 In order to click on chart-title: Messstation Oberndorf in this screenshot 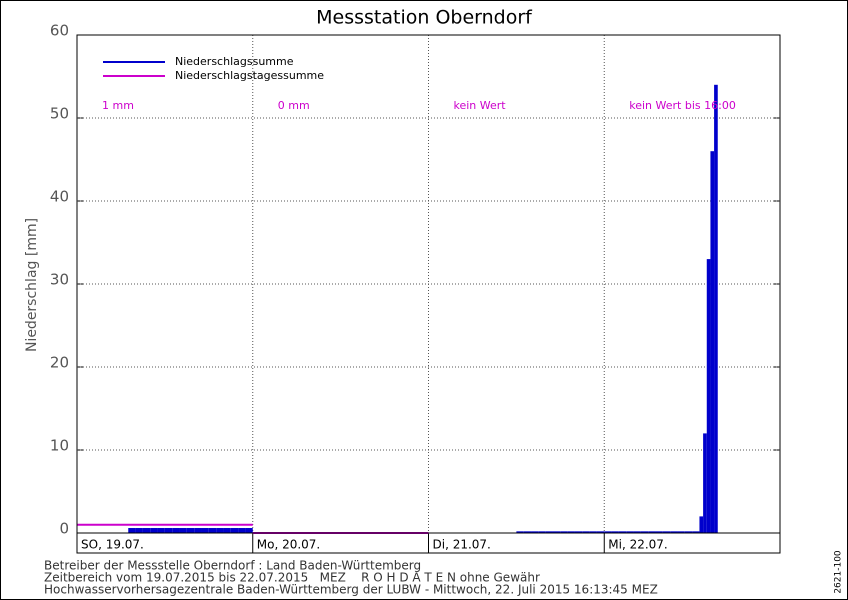, I will do `click(424, 18)`.